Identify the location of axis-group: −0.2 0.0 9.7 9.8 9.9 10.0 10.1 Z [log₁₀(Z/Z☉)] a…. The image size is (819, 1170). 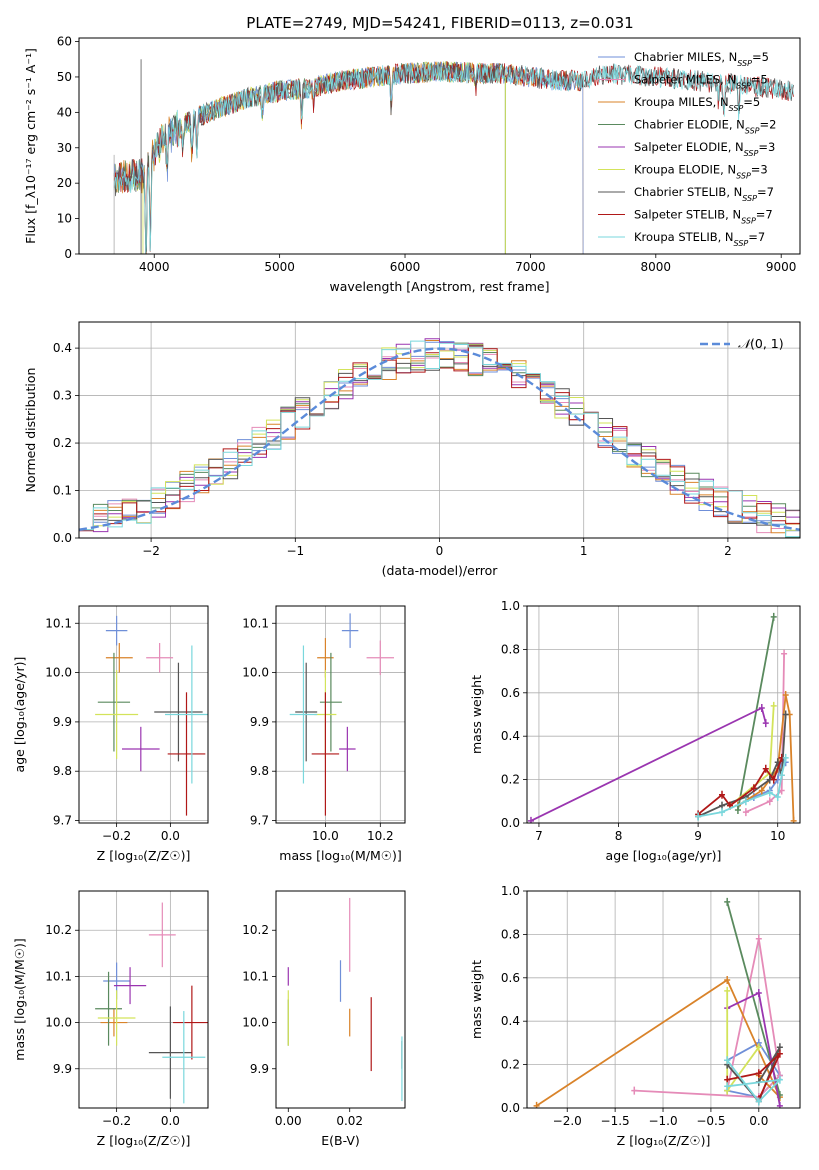
(110, 734).